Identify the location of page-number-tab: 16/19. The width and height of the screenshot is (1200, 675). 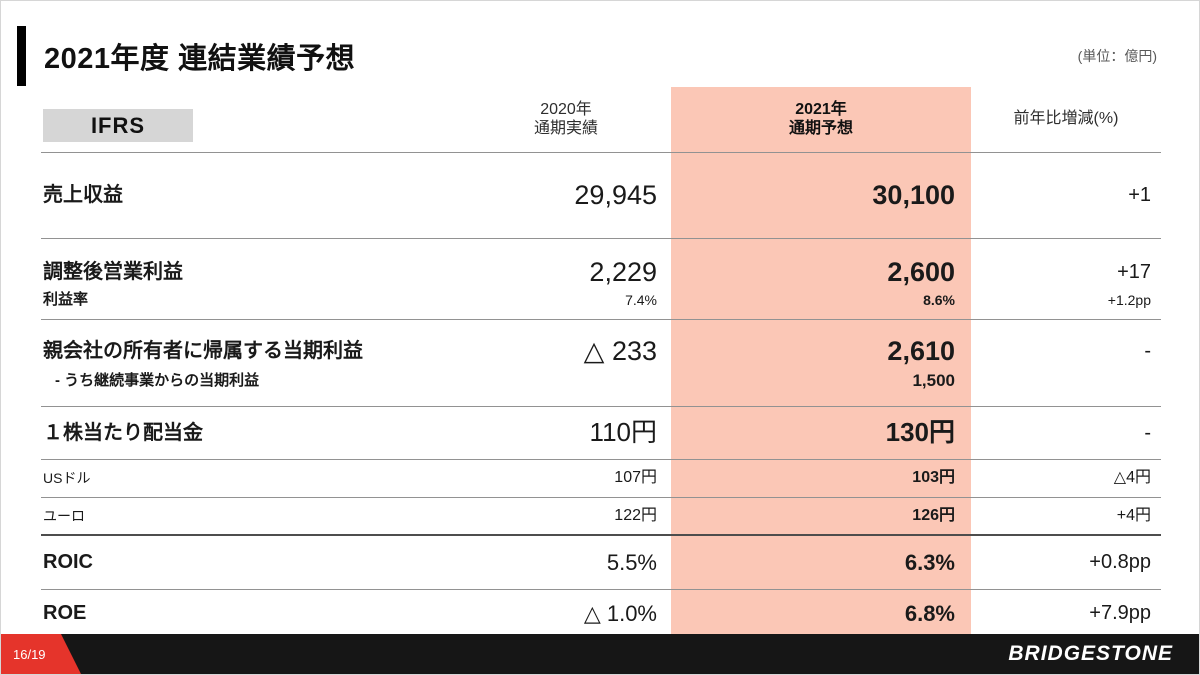
(41, 654).